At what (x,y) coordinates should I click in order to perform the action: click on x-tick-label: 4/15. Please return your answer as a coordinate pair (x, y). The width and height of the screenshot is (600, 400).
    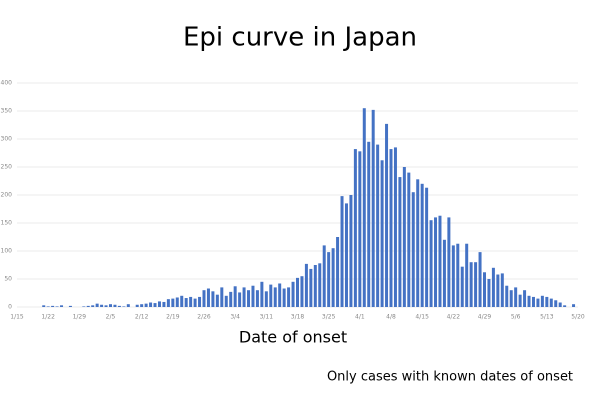
    Looking at the image, I should click on (422, 317).